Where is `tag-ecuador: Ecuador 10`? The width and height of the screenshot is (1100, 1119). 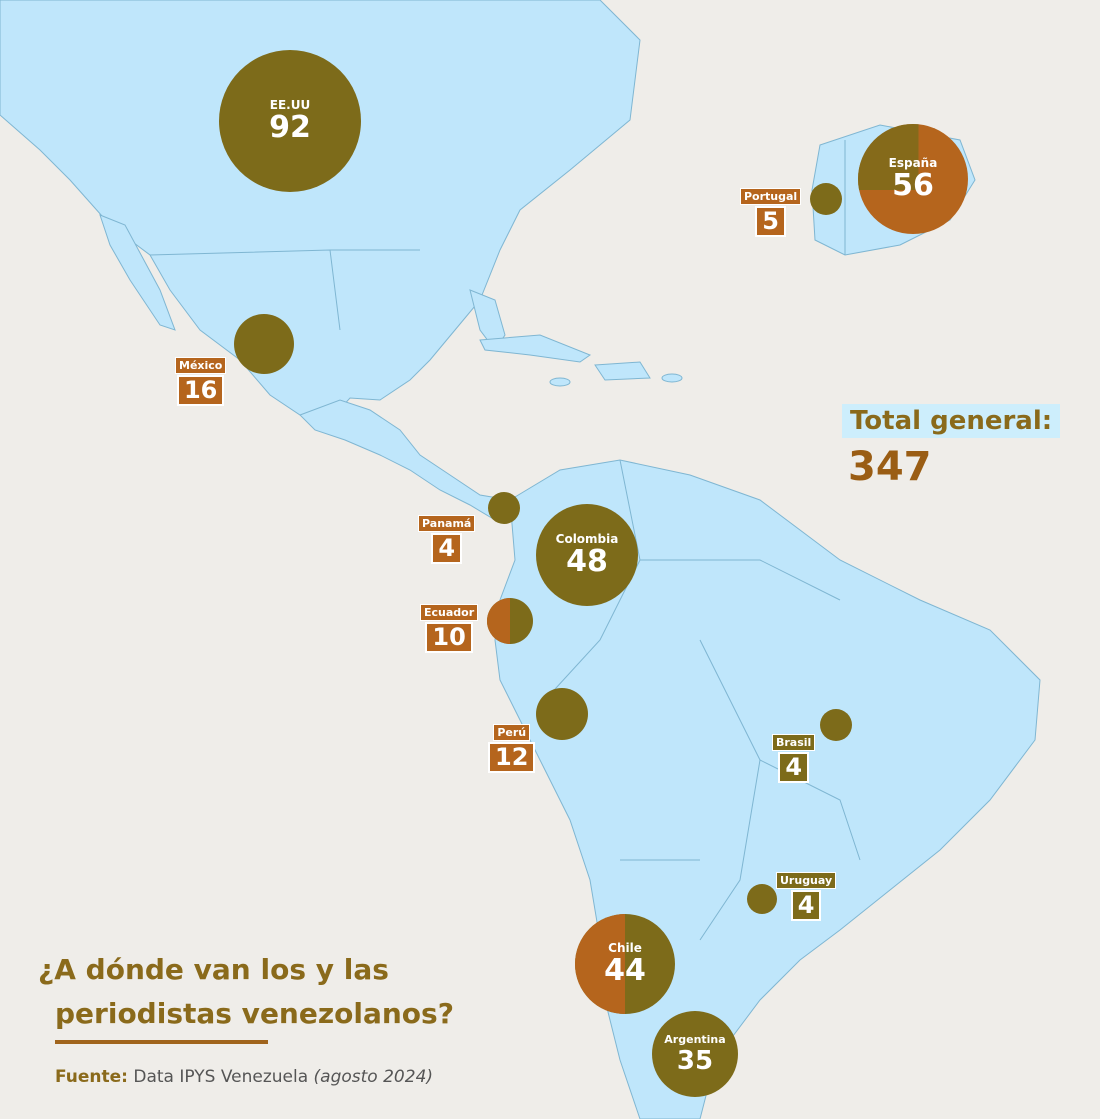 tag-ecuador: Ecuador 10 is located at coordinates (449, 628).